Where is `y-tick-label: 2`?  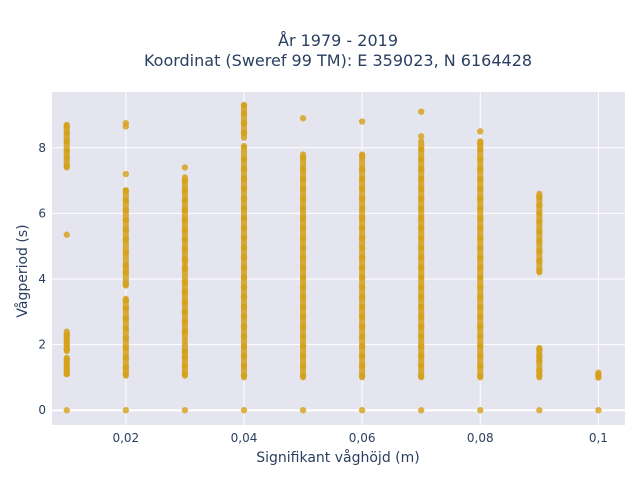
y-tick-label: 2 is located at coordinates (42, 345).